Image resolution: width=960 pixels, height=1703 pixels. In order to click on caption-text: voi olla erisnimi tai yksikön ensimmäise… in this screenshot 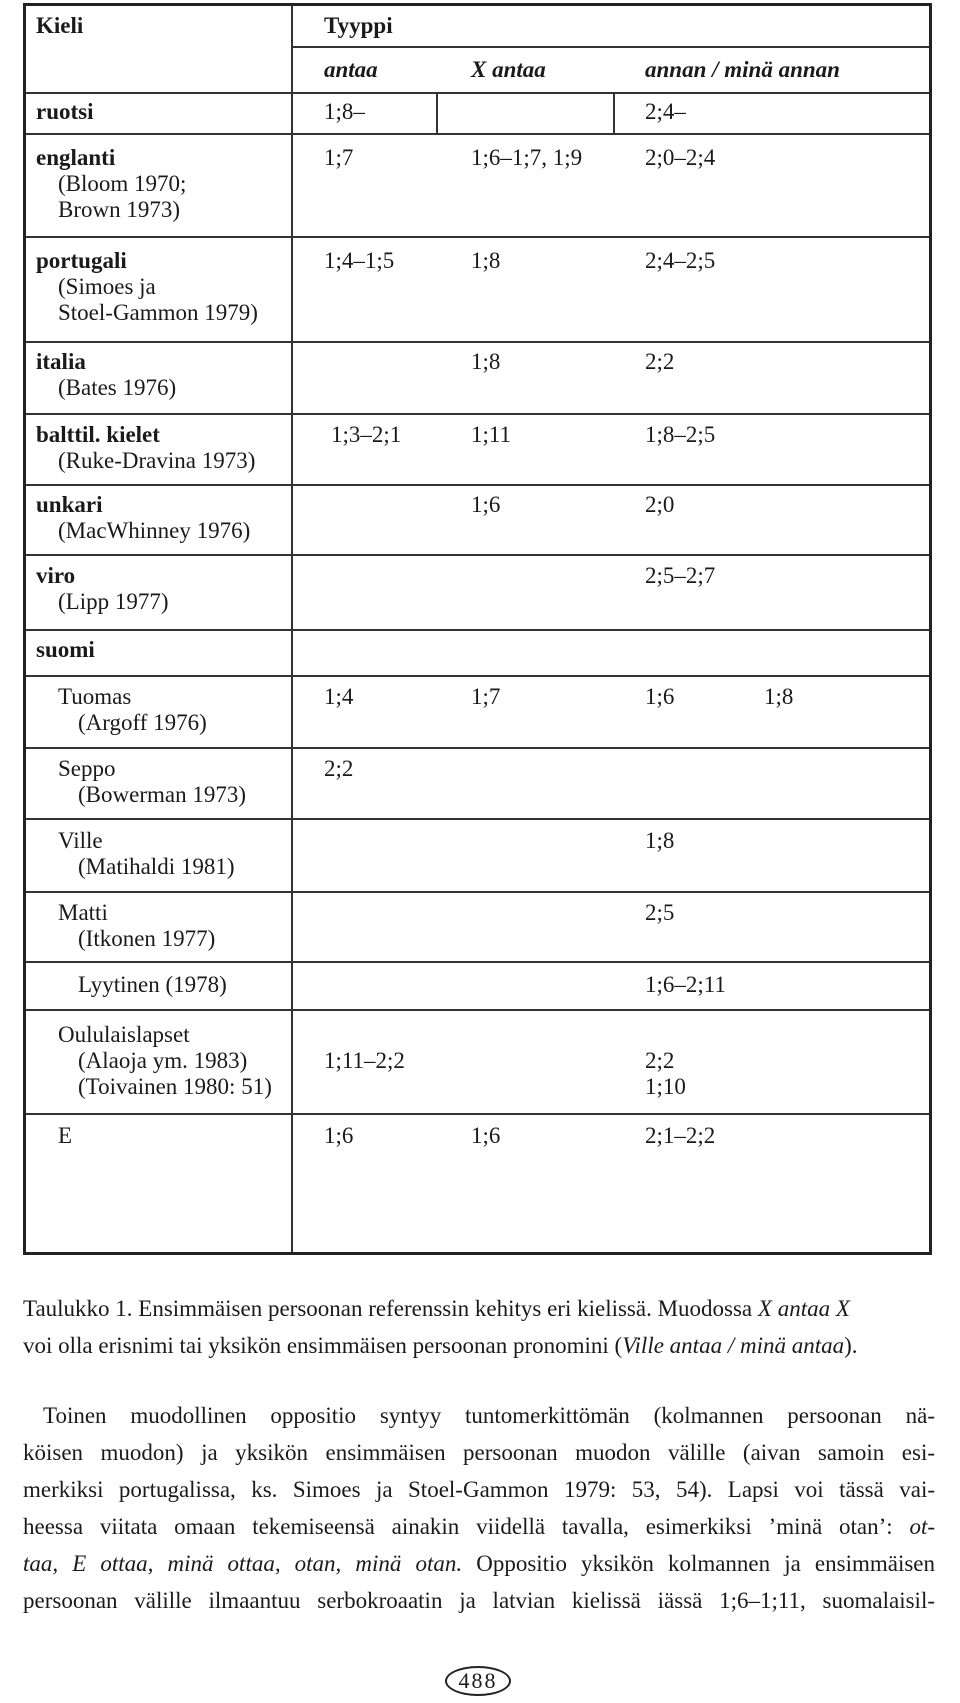, I will do `click(323, 1345)`.